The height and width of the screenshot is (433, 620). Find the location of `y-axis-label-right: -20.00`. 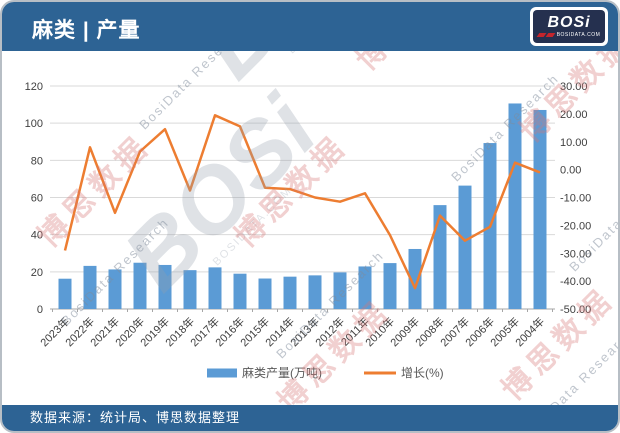

y-axis-label-right: -20.00 is located at coordinates (575, 226).